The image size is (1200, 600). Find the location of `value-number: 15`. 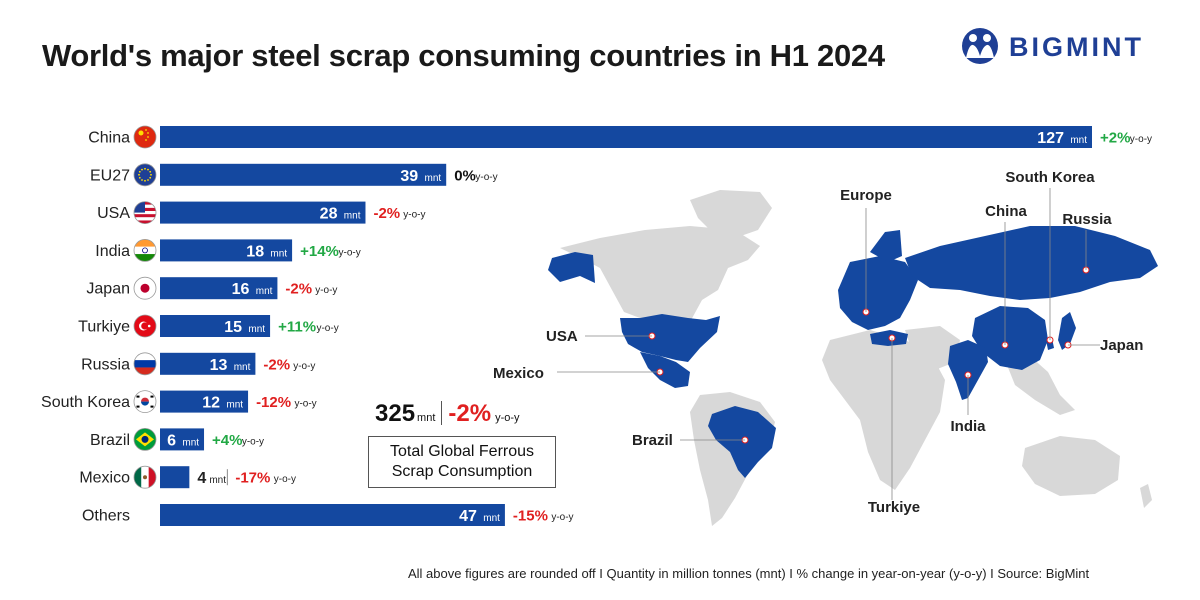

value-number: 15 is located at coordinates (233, 327).